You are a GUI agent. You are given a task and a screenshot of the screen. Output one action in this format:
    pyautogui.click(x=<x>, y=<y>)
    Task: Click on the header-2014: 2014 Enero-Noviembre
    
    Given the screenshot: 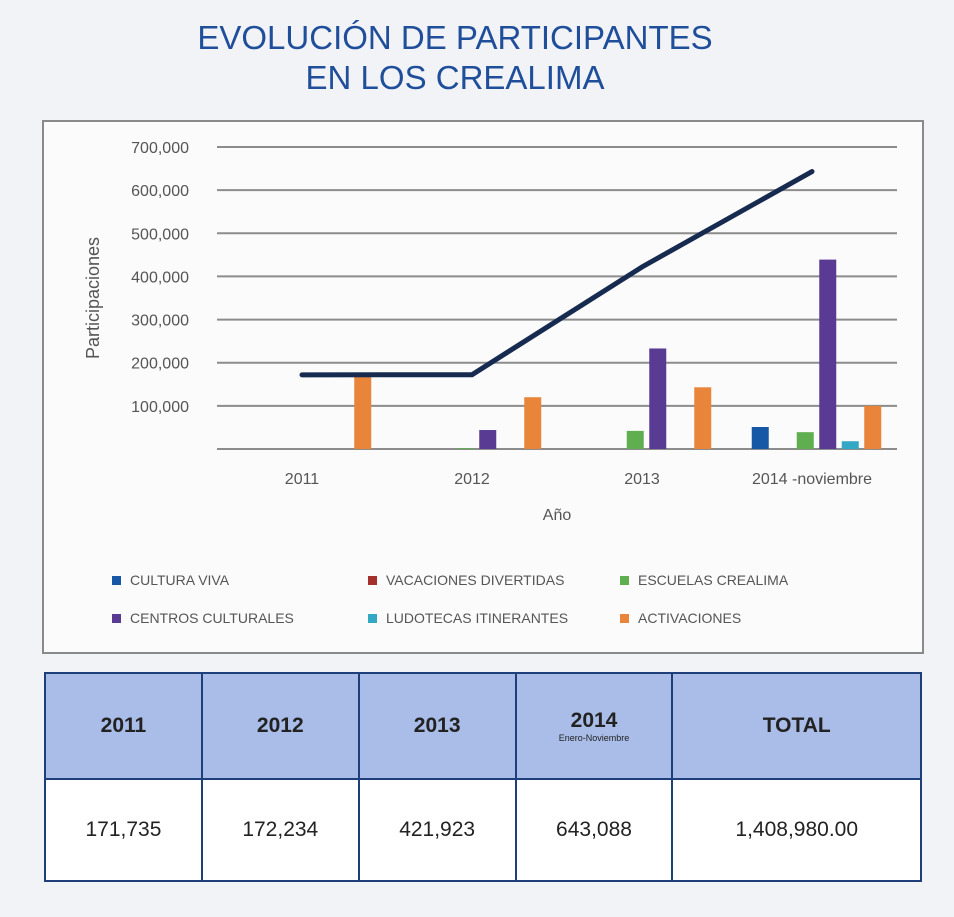 What is the action you would take?
    pyautogui.click(x=594, y=726)
    